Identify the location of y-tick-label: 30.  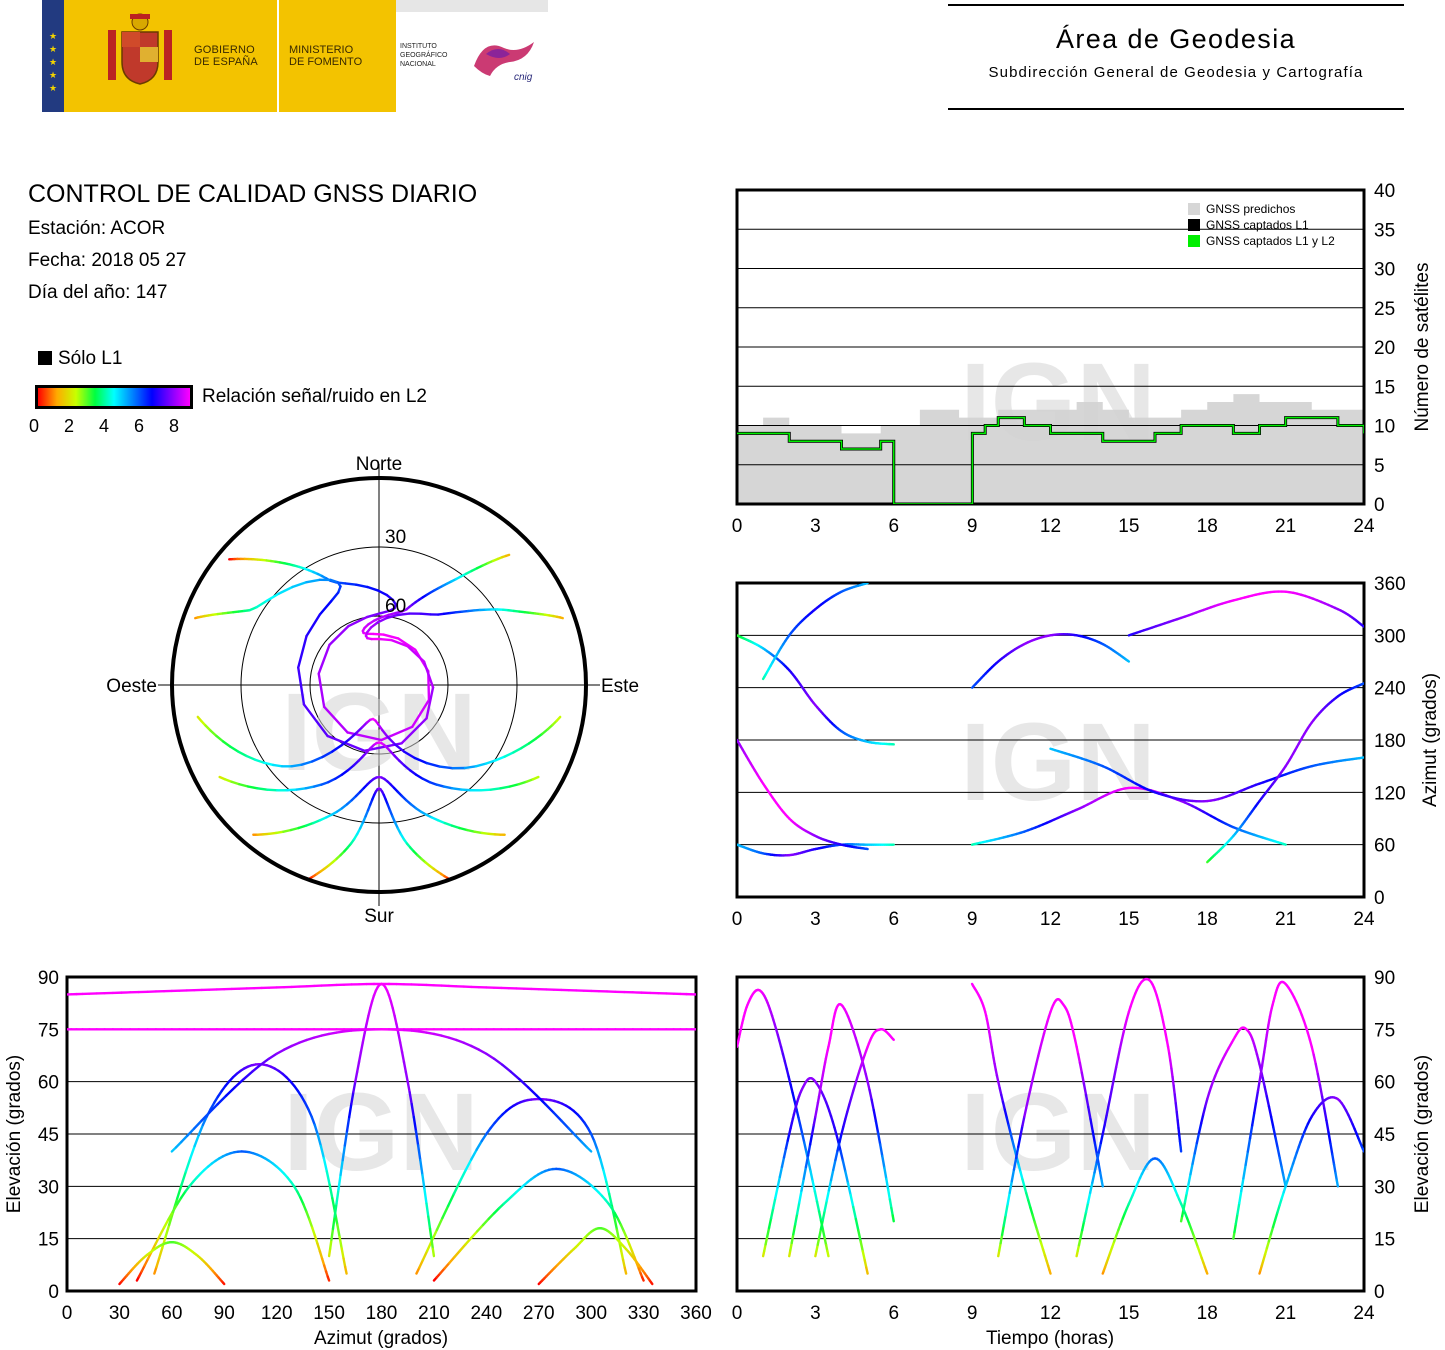
(48, 1187).